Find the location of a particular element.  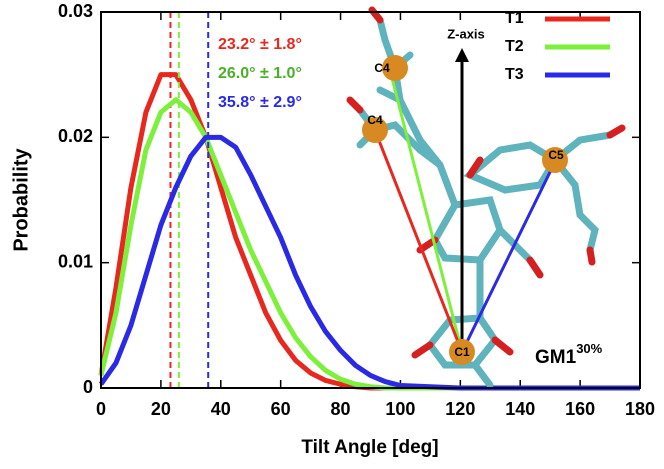

atom-label: C5 is located at coordinates (556, 155).